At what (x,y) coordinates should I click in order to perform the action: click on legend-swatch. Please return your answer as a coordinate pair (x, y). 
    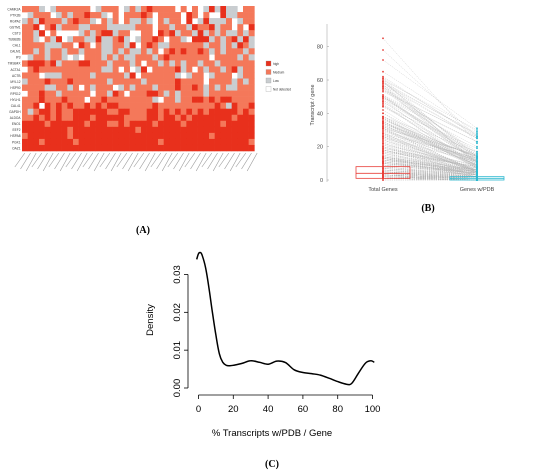
    Looking at the image, I should click on (268, 63).